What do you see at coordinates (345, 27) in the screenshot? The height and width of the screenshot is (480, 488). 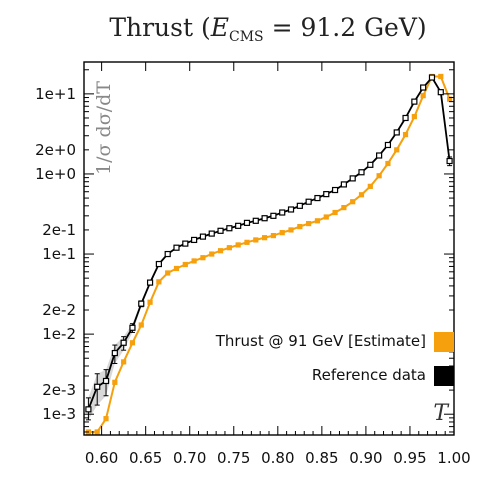 I see `chart-title-rest: = 91.2 GeV)` at bounding box center [345, 27].